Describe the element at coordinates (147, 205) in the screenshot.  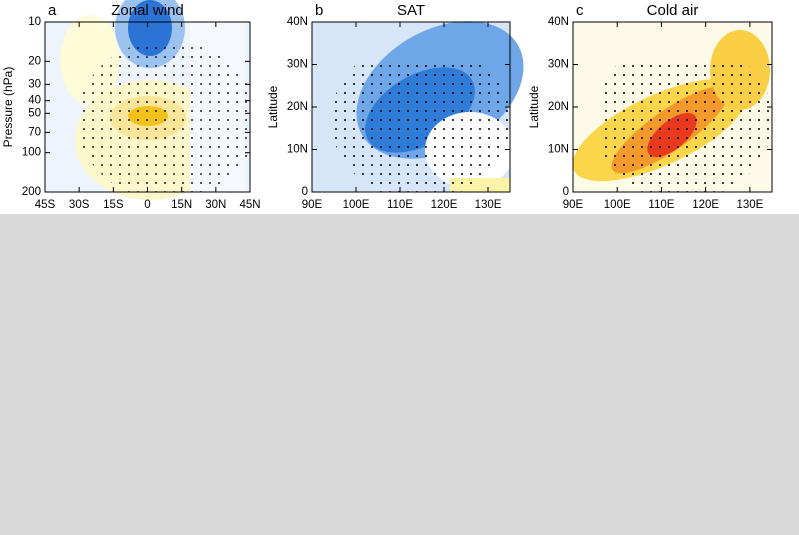
I see `x-tick-label: 0` at that location.